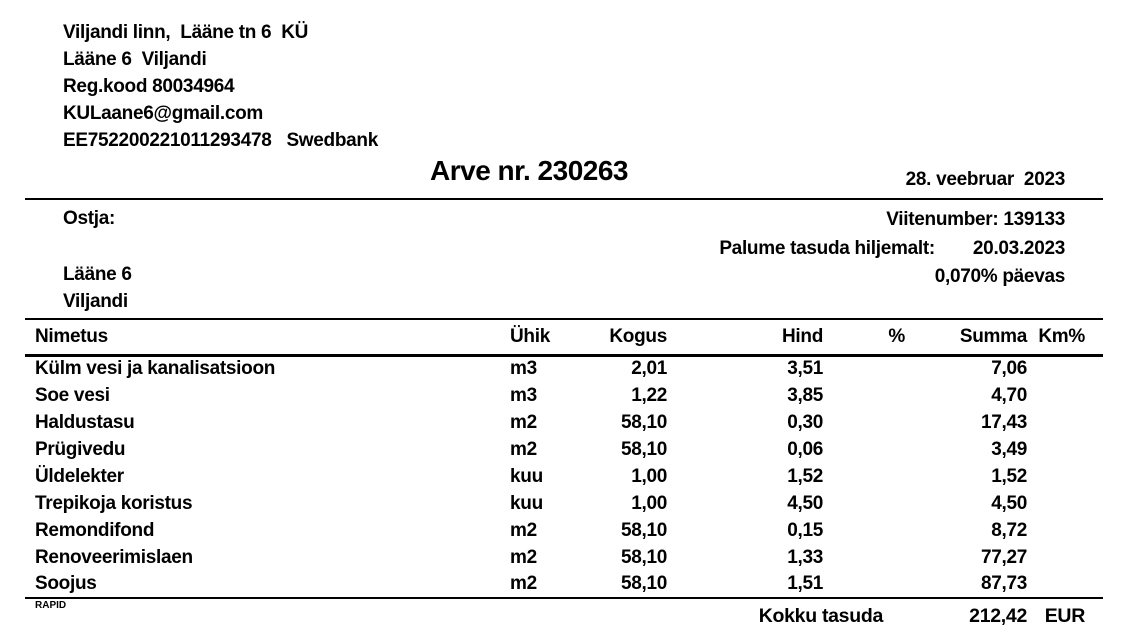 This screenshot has height=637, width=1128. Describe the element at coordinates (155, 369) in the screenshot. I see `item-name: Külm vesi ja kanalisatsioon` at that location.